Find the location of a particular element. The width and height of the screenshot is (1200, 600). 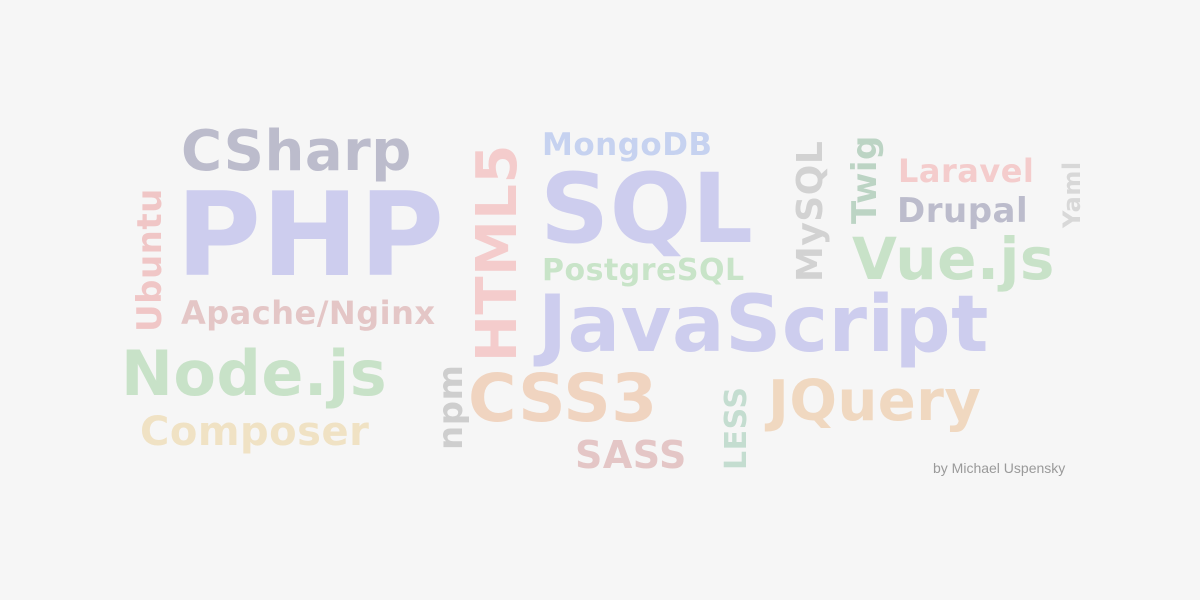

word-postgresql: PostgreSQL is located at coordinates (643, 270).